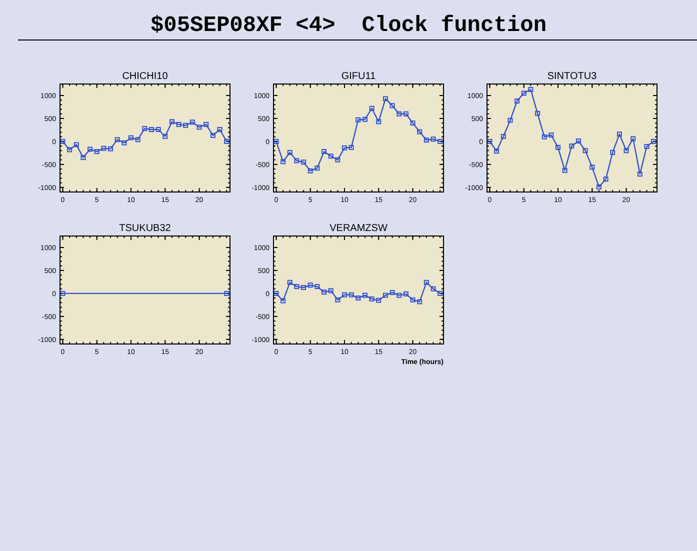  I want to click on chart-title: VERAMZSW, so click(359, 228).